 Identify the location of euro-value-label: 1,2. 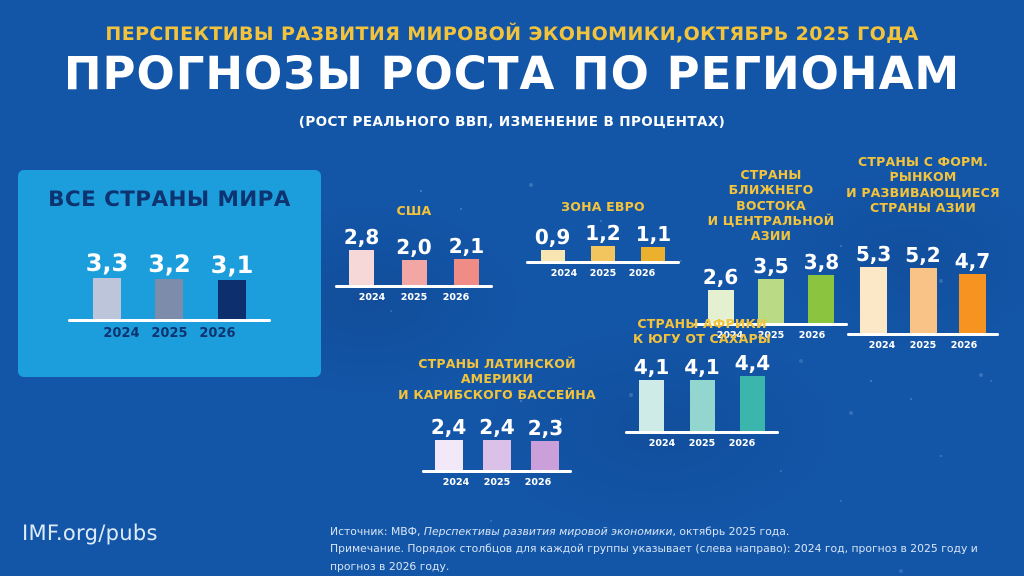
(603, 233).